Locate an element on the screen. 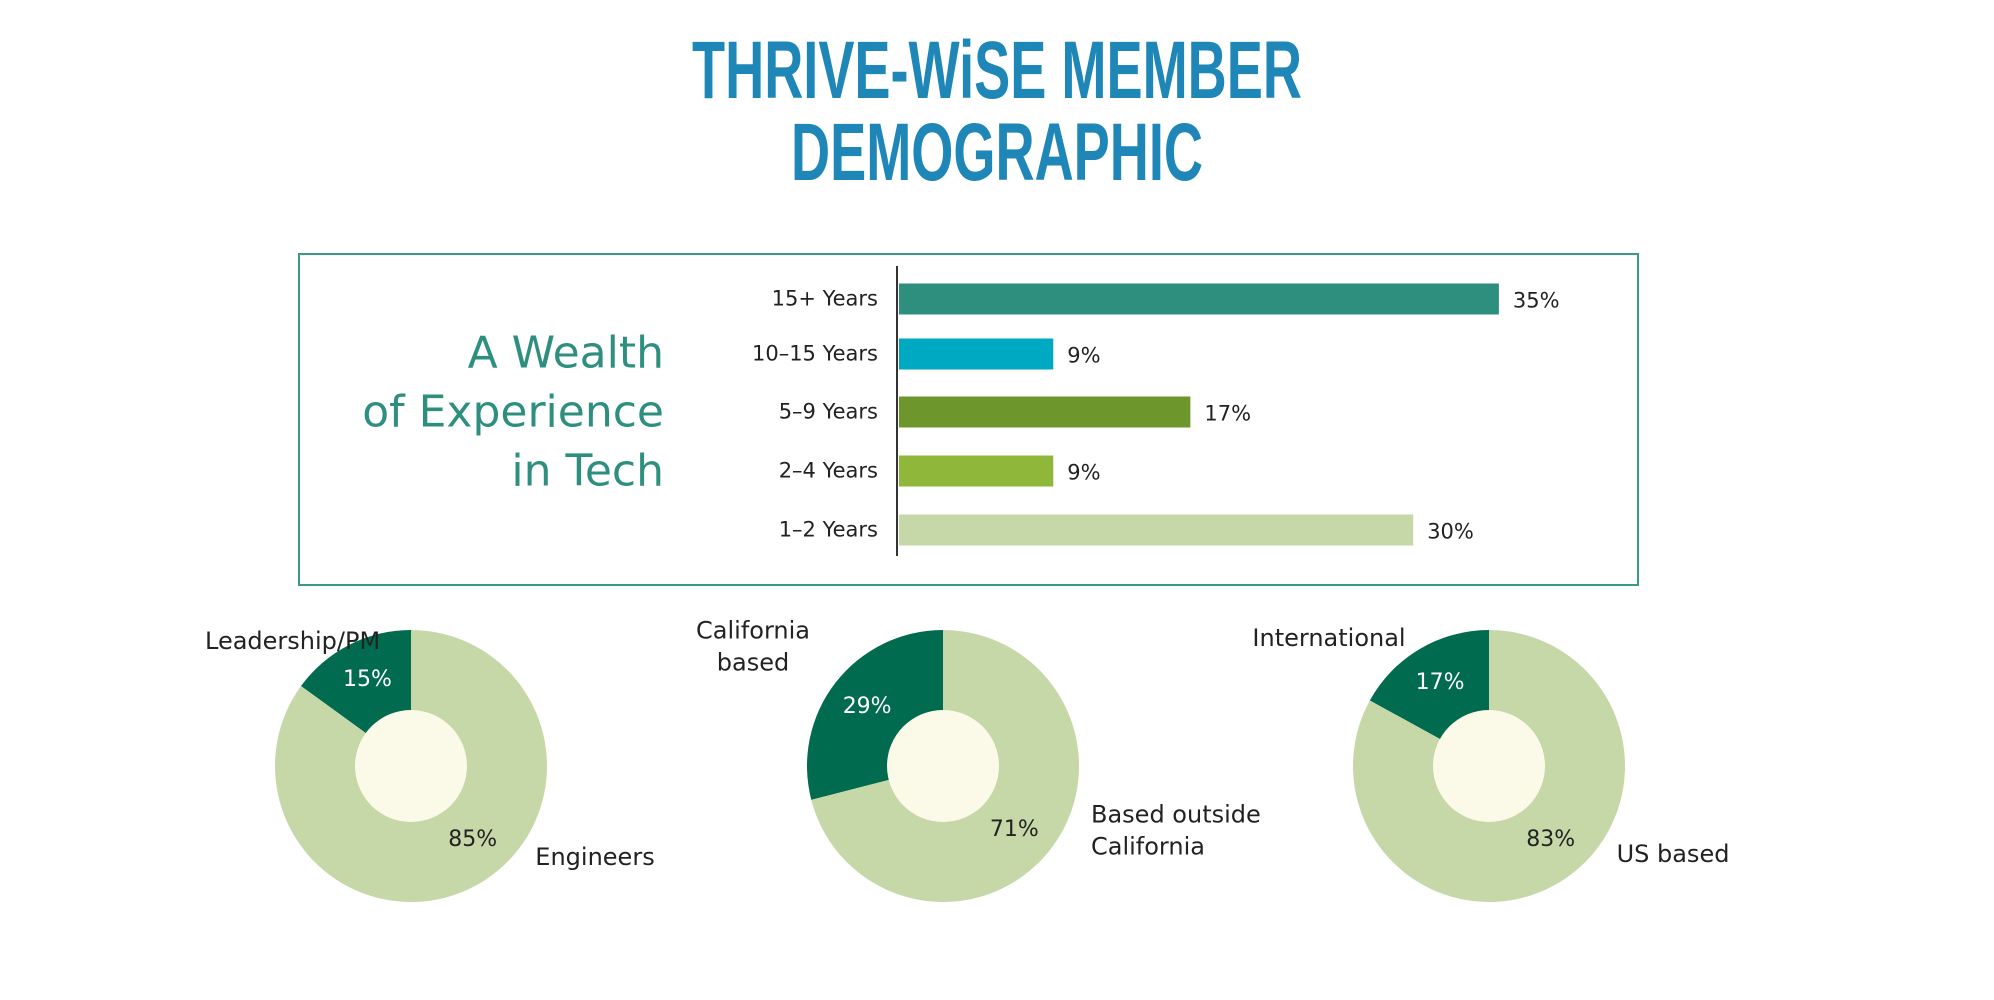  category-label: 1–2 Years is located at coordinates (828, 529).